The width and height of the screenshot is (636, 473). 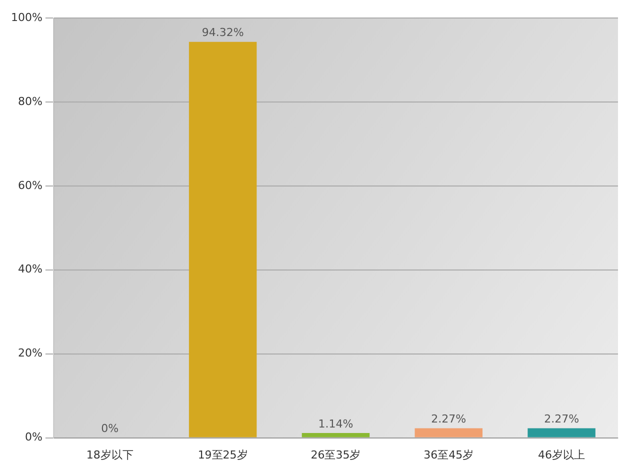 I want to click on y-tick-label: 40%, so click(x=30, y=269).